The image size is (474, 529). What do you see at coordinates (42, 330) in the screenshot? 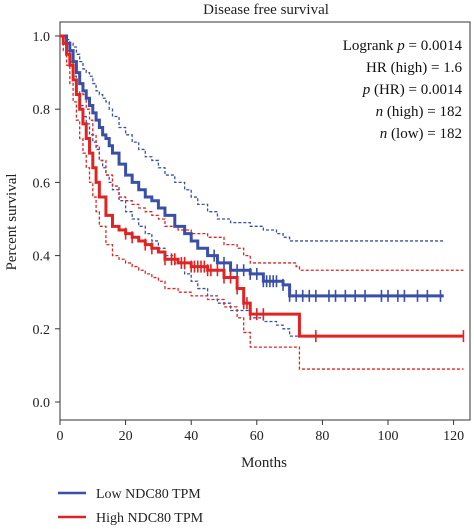
I see `y-tick-label: 0.2` at bounding box center [42, 330].